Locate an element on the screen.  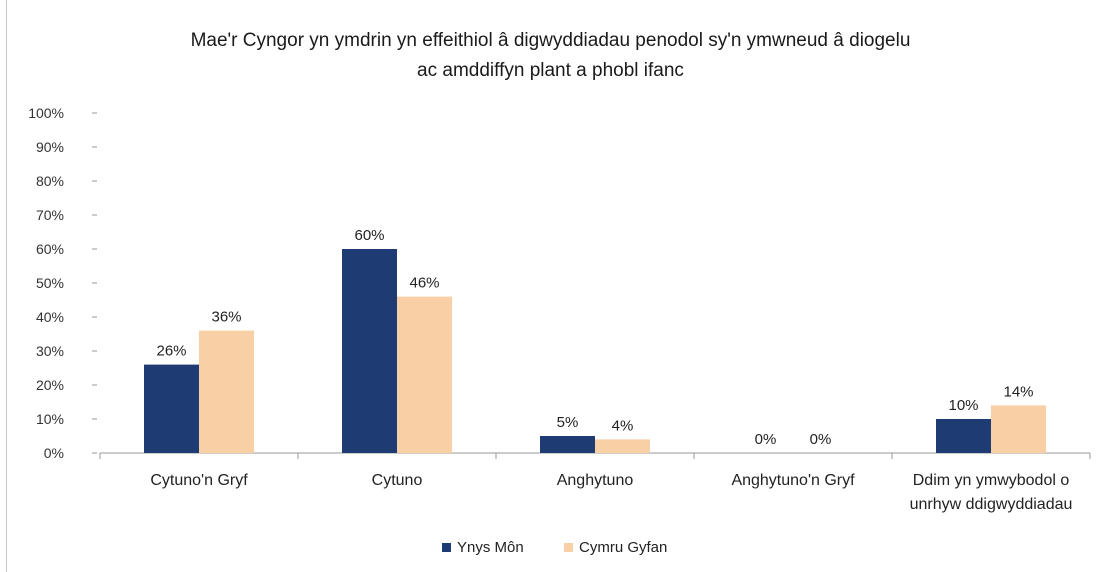
y-tick-label: 80% is located at coordinates (50, 181).